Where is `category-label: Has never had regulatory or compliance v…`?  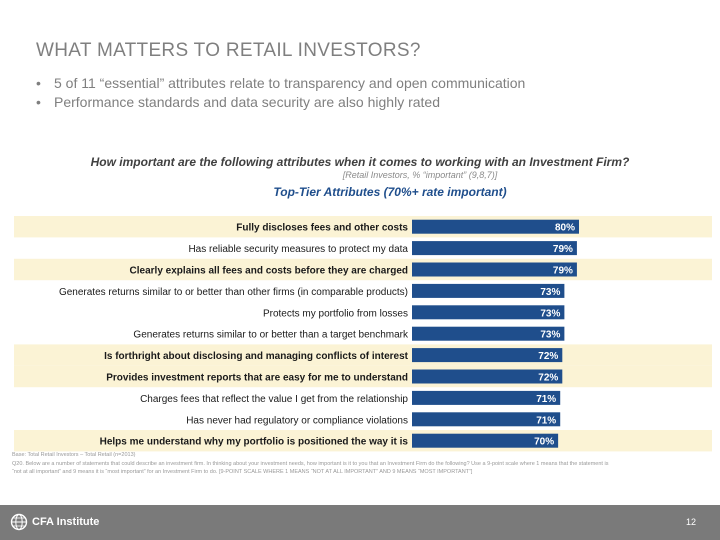
category-label: Has never had regulatory or compliance v… is located at coordinates (297, 420).